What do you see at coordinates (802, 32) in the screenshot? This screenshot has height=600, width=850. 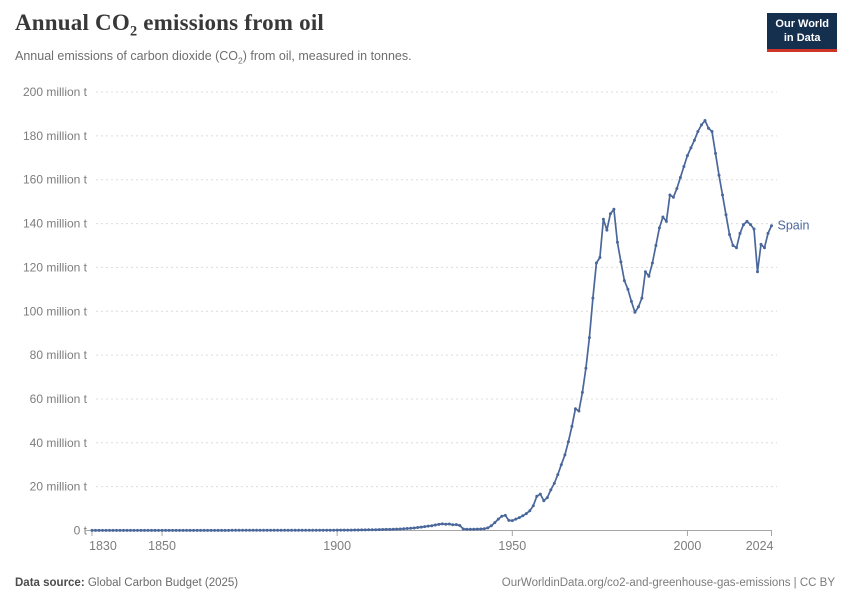 I see `owid-logo: Our World in Data` at bounding box center [802, 32].